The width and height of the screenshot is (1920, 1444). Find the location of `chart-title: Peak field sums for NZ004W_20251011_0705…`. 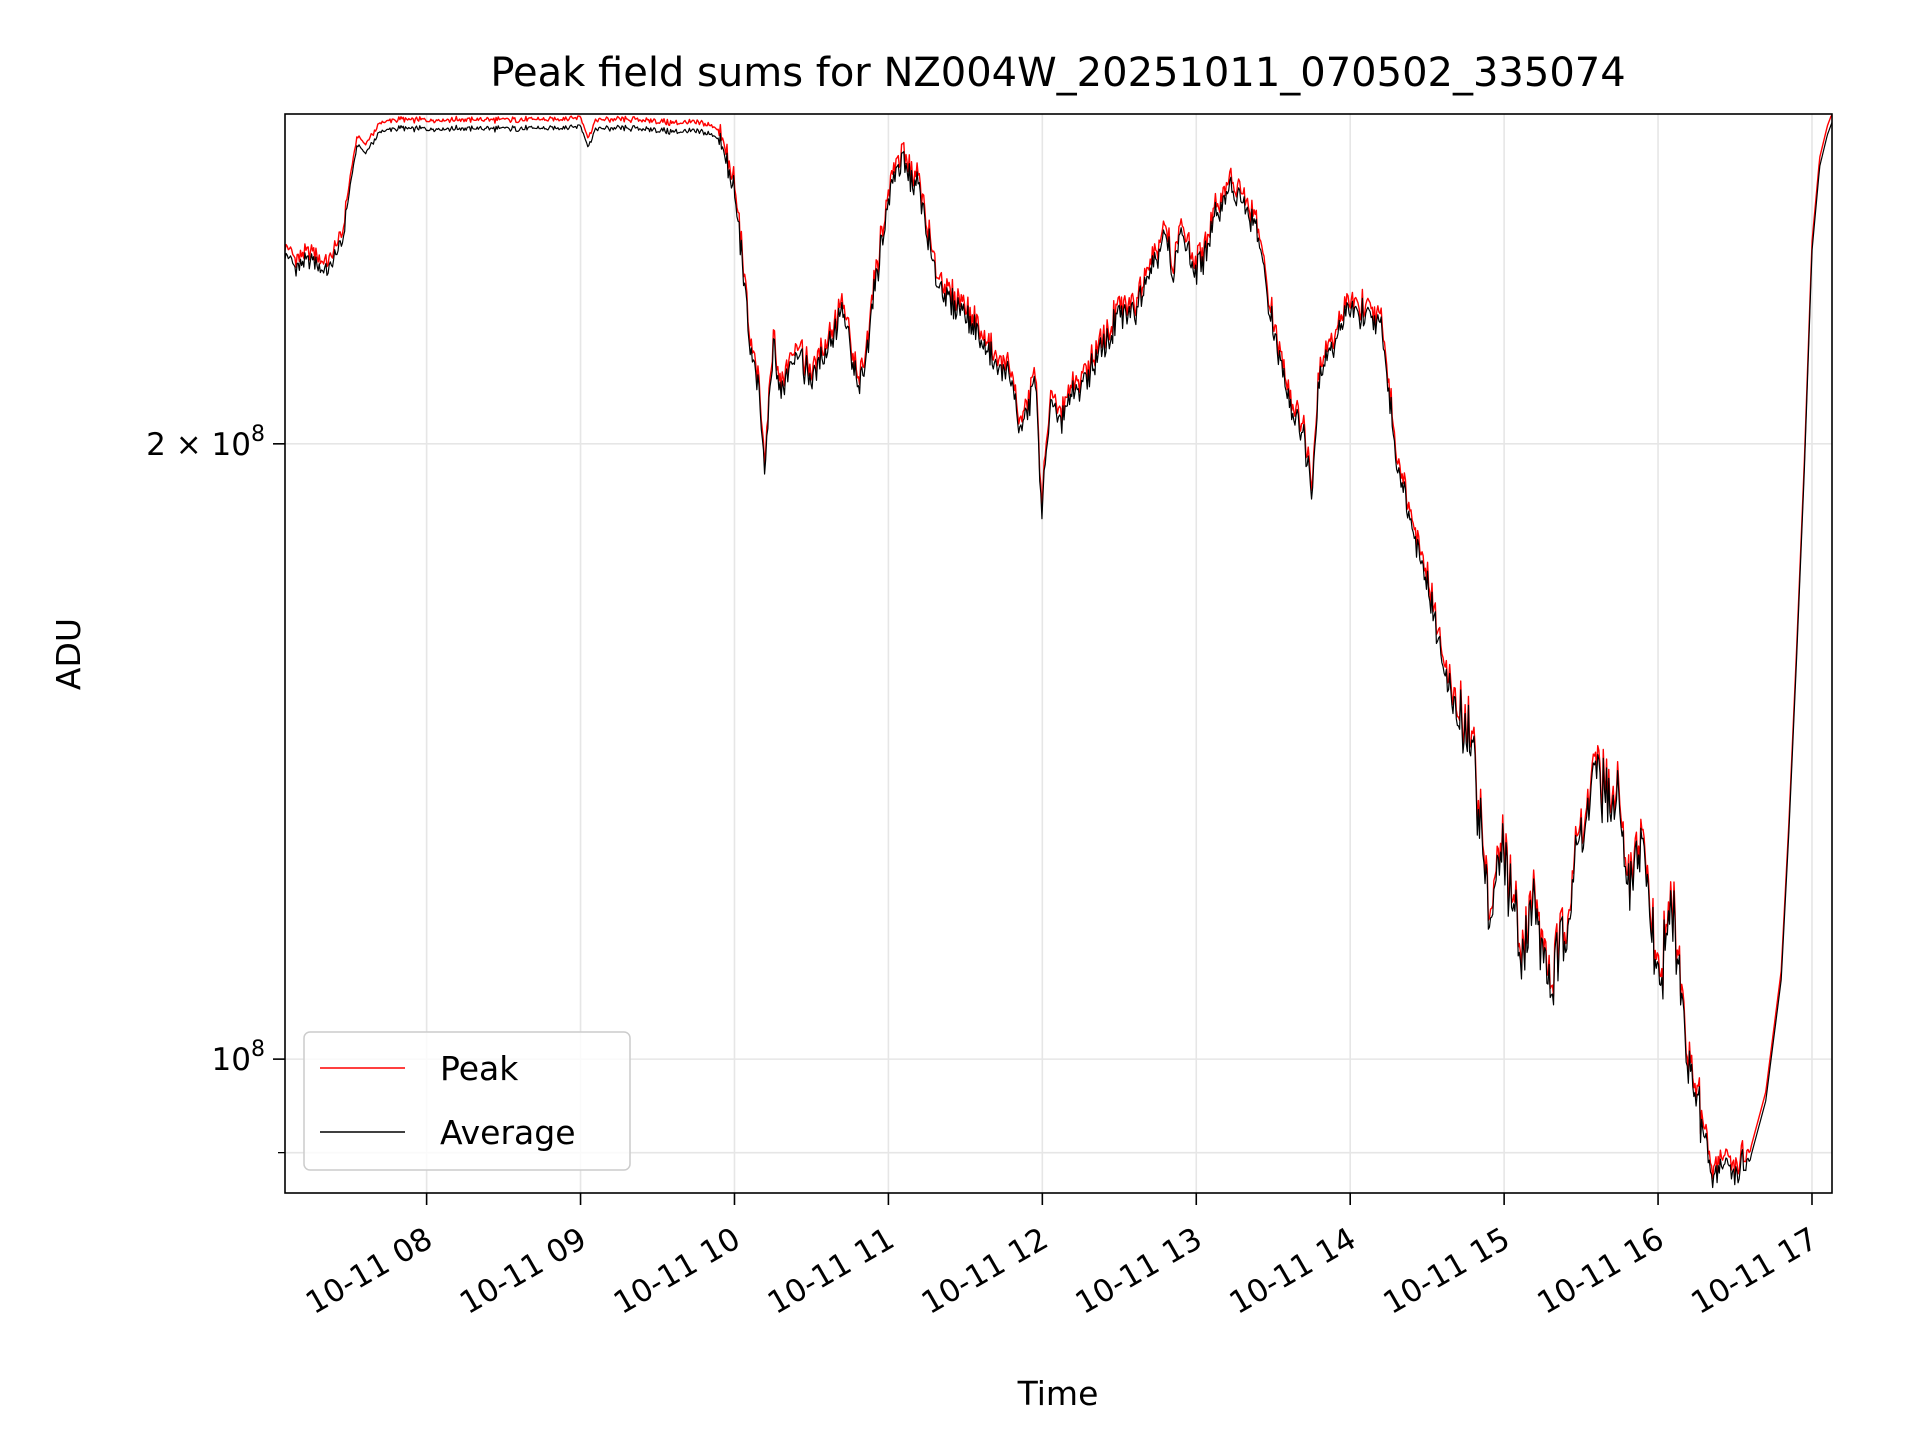

chart-title: Peak field sums for NZ004W_20251011_0705… is located at coordinates (1057, 73).